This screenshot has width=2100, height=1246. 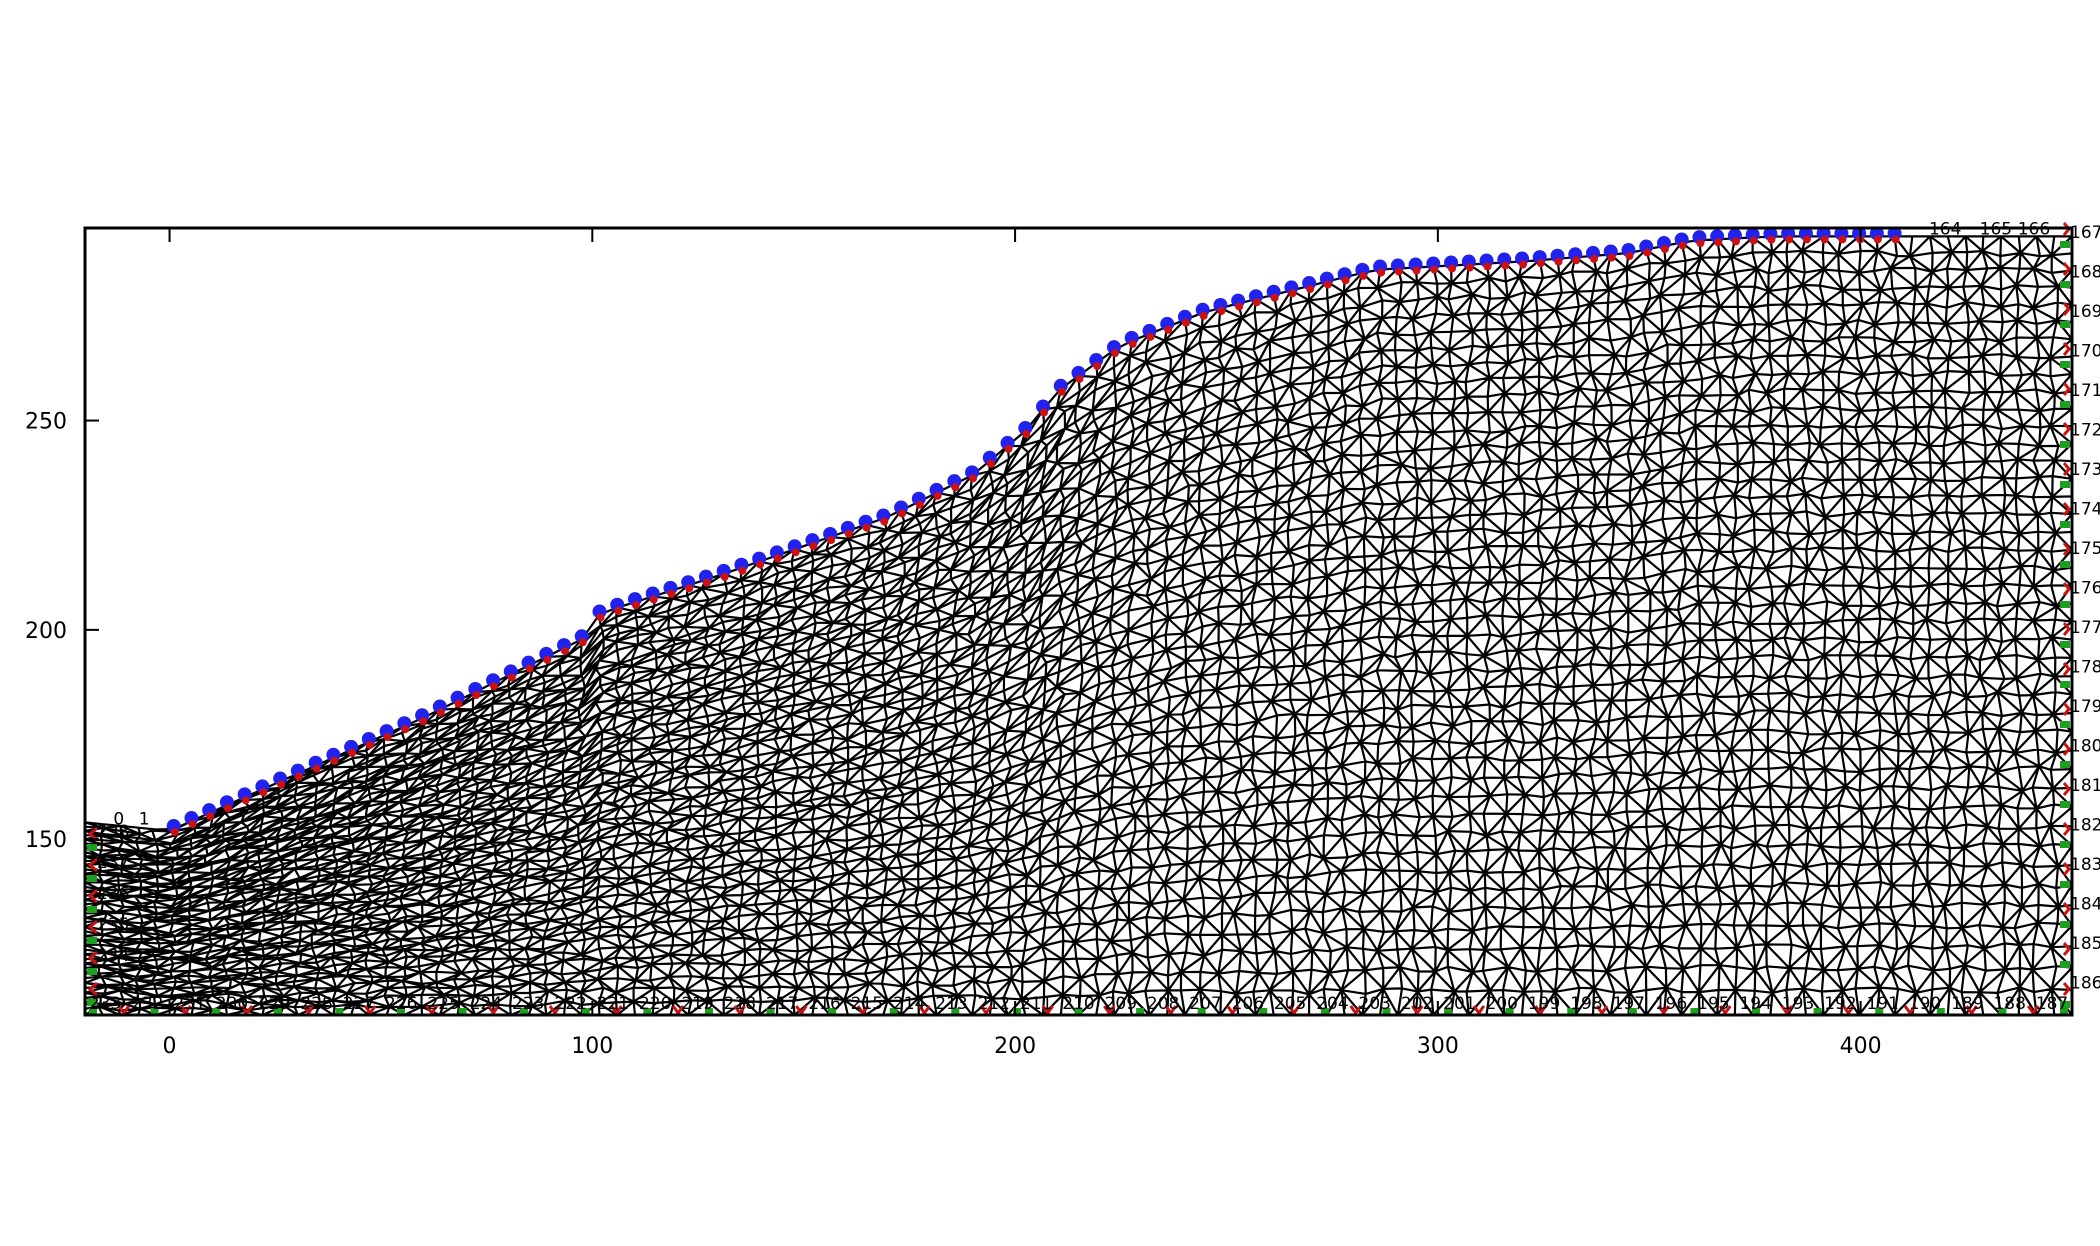 What do you see at coordinates (147, 1004) in the screenshot?
I see `node-label-bottom: 232` at bounding box center [147, 1004].